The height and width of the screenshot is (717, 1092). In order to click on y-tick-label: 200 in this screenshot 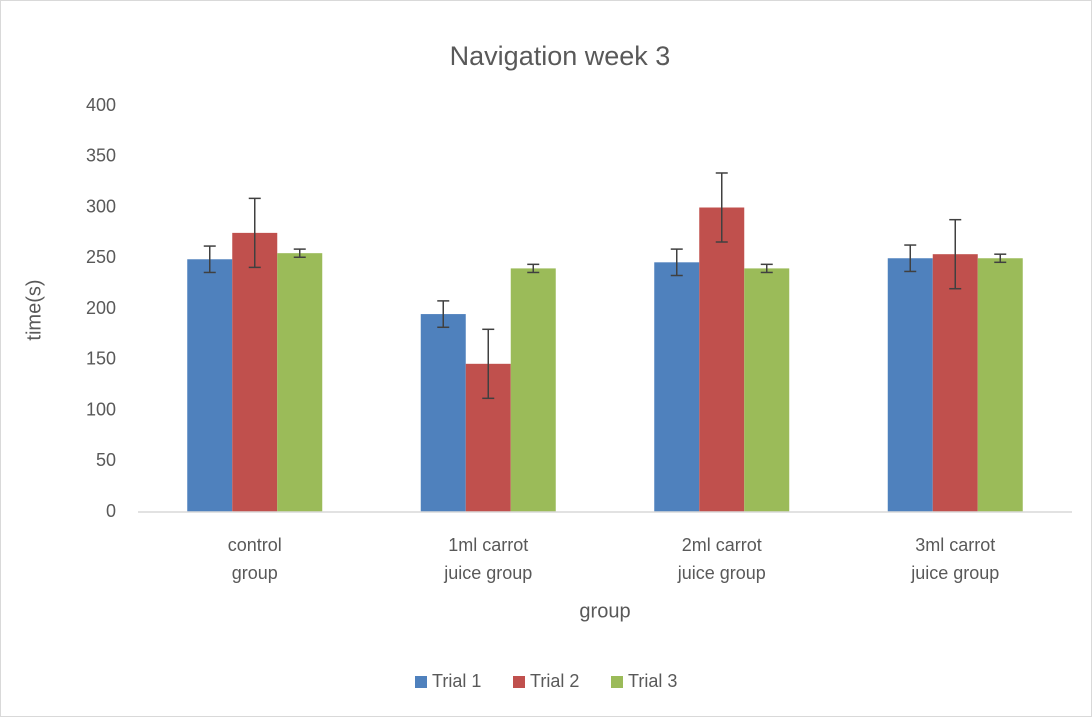, I will do `click(101, 308)`.